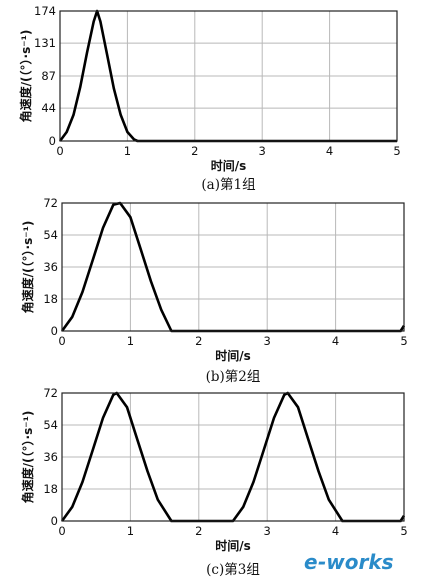 This screenshot has width=426, height=581. I want to click on watermark-prefix: e, so click(311, 562).